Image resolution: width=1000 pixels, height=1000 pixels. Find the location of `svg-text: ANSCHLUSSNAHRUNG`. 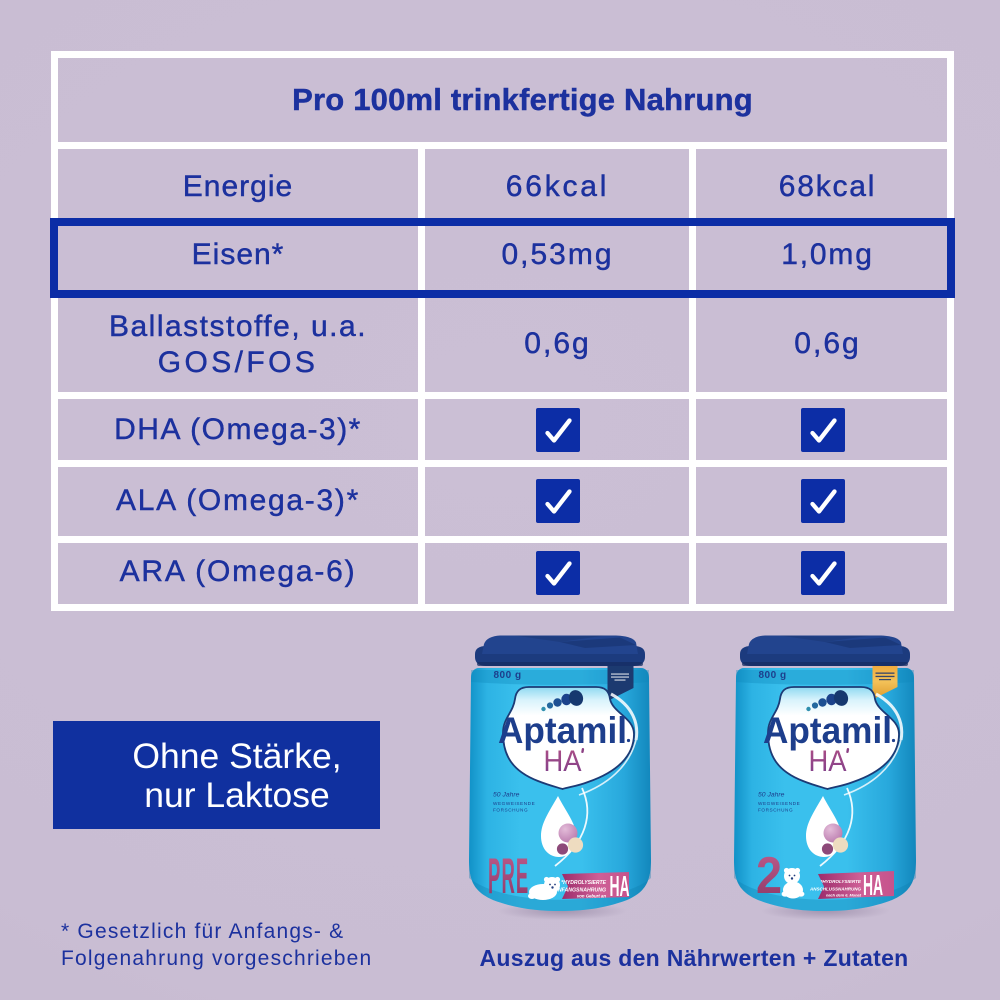

svg-text: ANSCHLUSSNAHRUNG is located at coordinates (835, 889).